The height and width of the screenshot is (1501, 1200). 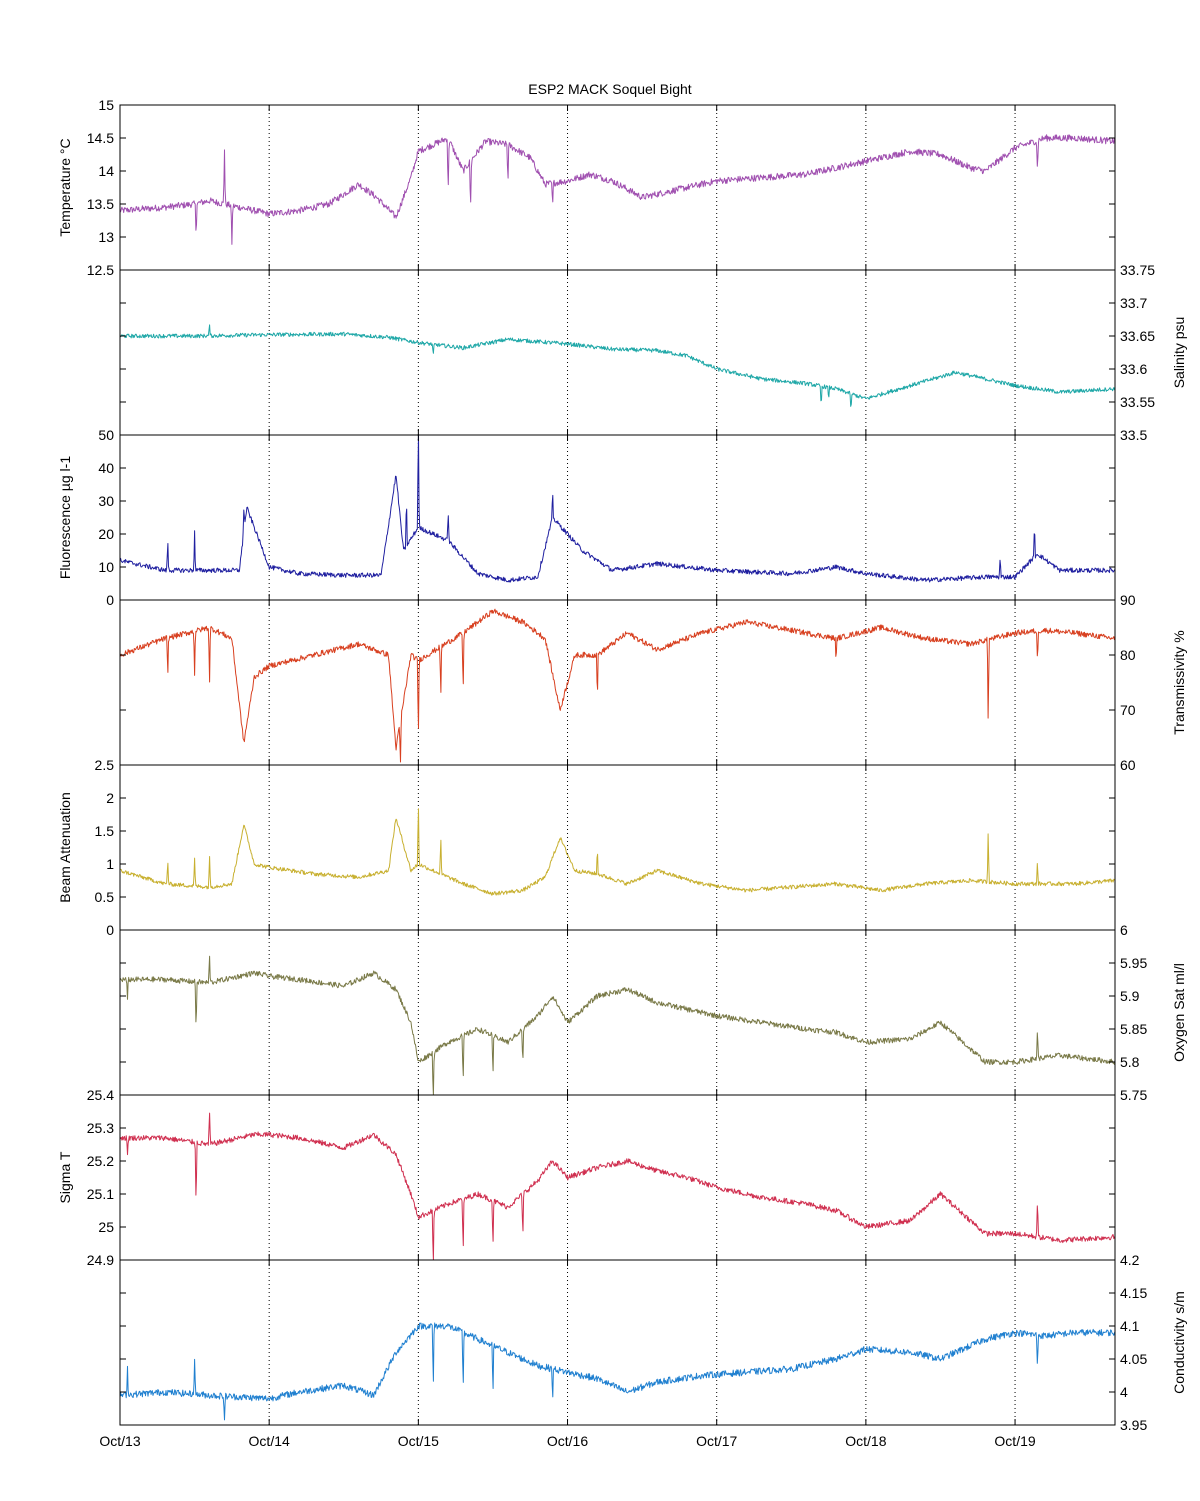 I want to click on y-tick-label: 25.3, so click(x=100, y=1128).